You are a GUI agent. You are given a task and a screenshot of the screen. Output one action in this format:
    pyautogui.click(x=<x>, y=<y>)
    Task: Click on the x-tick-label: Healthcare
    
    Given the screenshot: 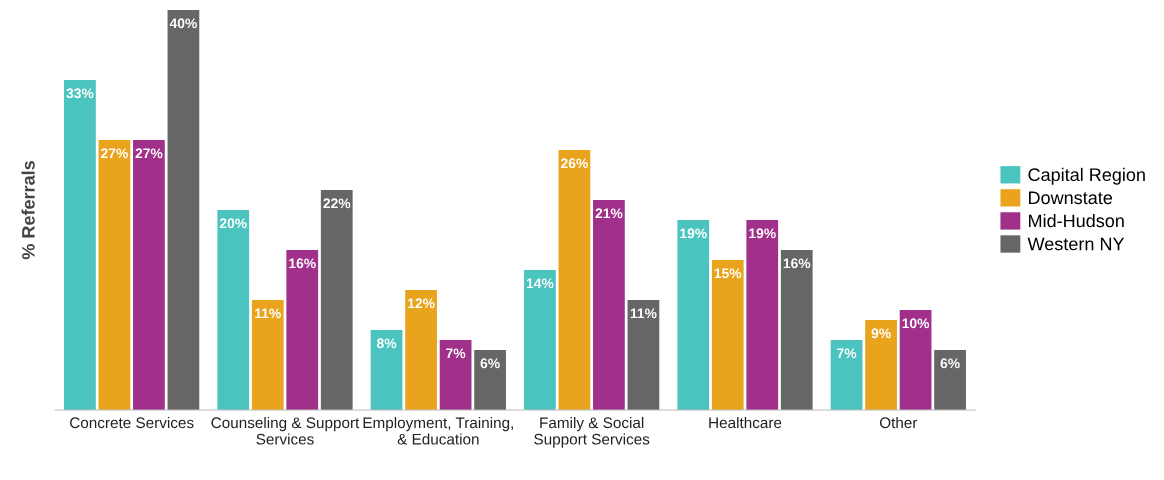 What is the action you would take?
    pyautogui.click(x=745, y=422)
    